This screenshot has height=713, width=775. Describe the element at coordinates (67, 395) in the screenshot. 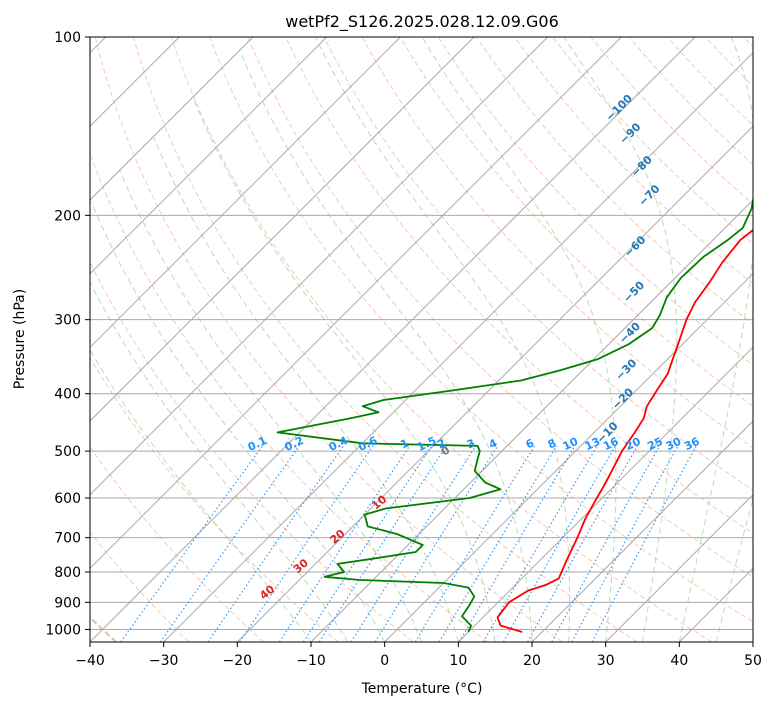

I see `y-tick-label: 400` at that location.